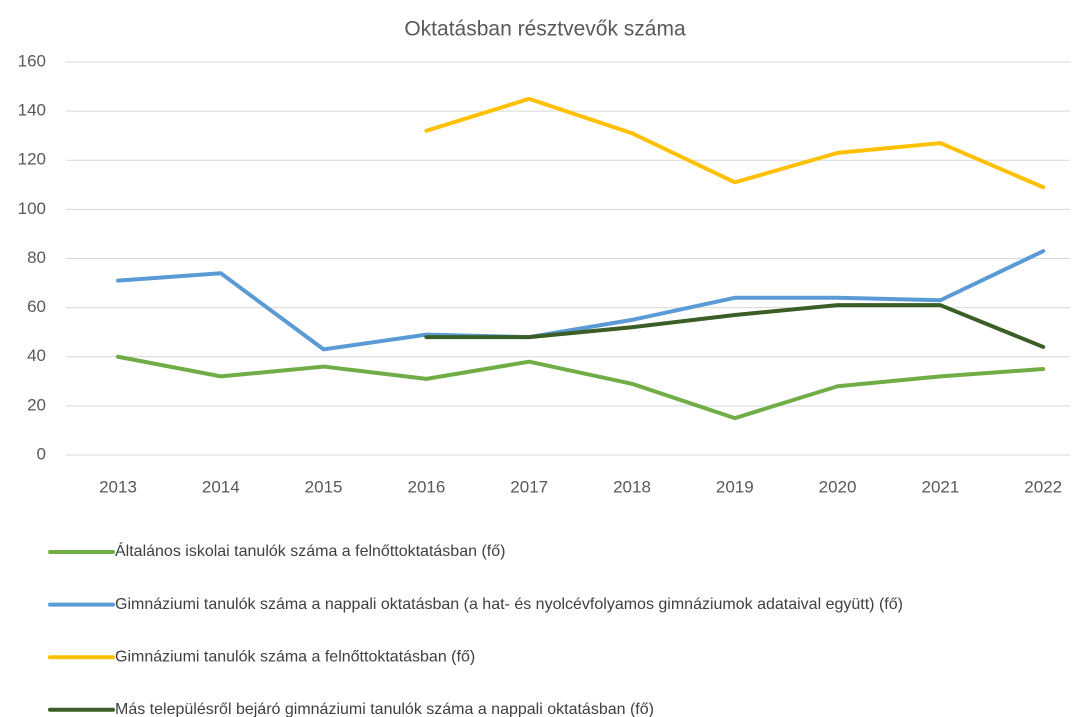 This screenshot has height=717, width=1090. What do you see at coordinates (940, 486) in the screenshot?
I see `x-tick-label: 2021` at bounding box center [940, 486].